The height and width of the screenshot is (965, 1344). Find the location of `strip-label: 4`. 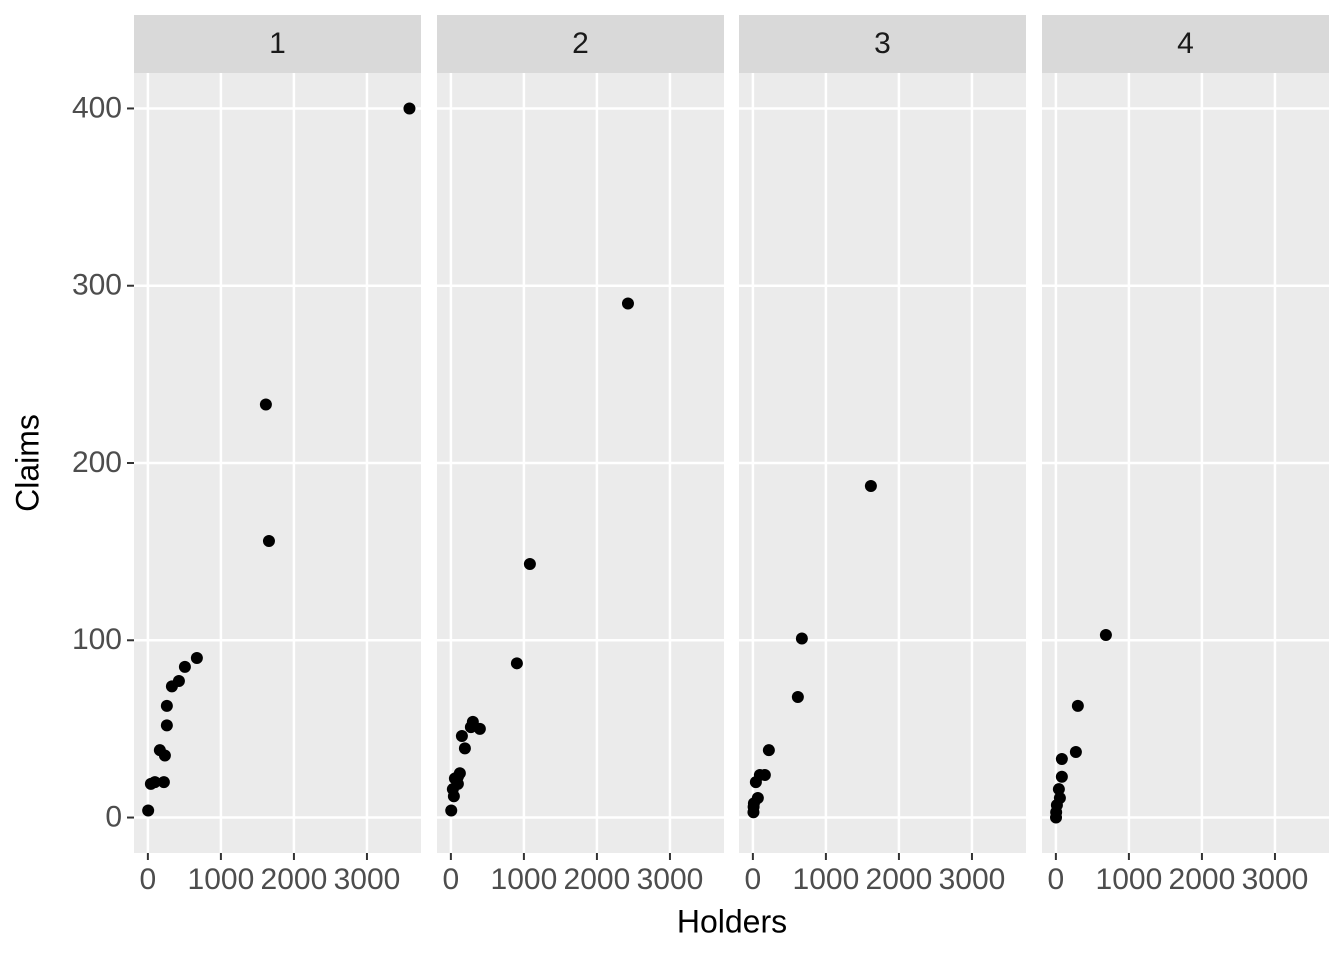

strip-label: 4 is located at coordinates (1185, 43).